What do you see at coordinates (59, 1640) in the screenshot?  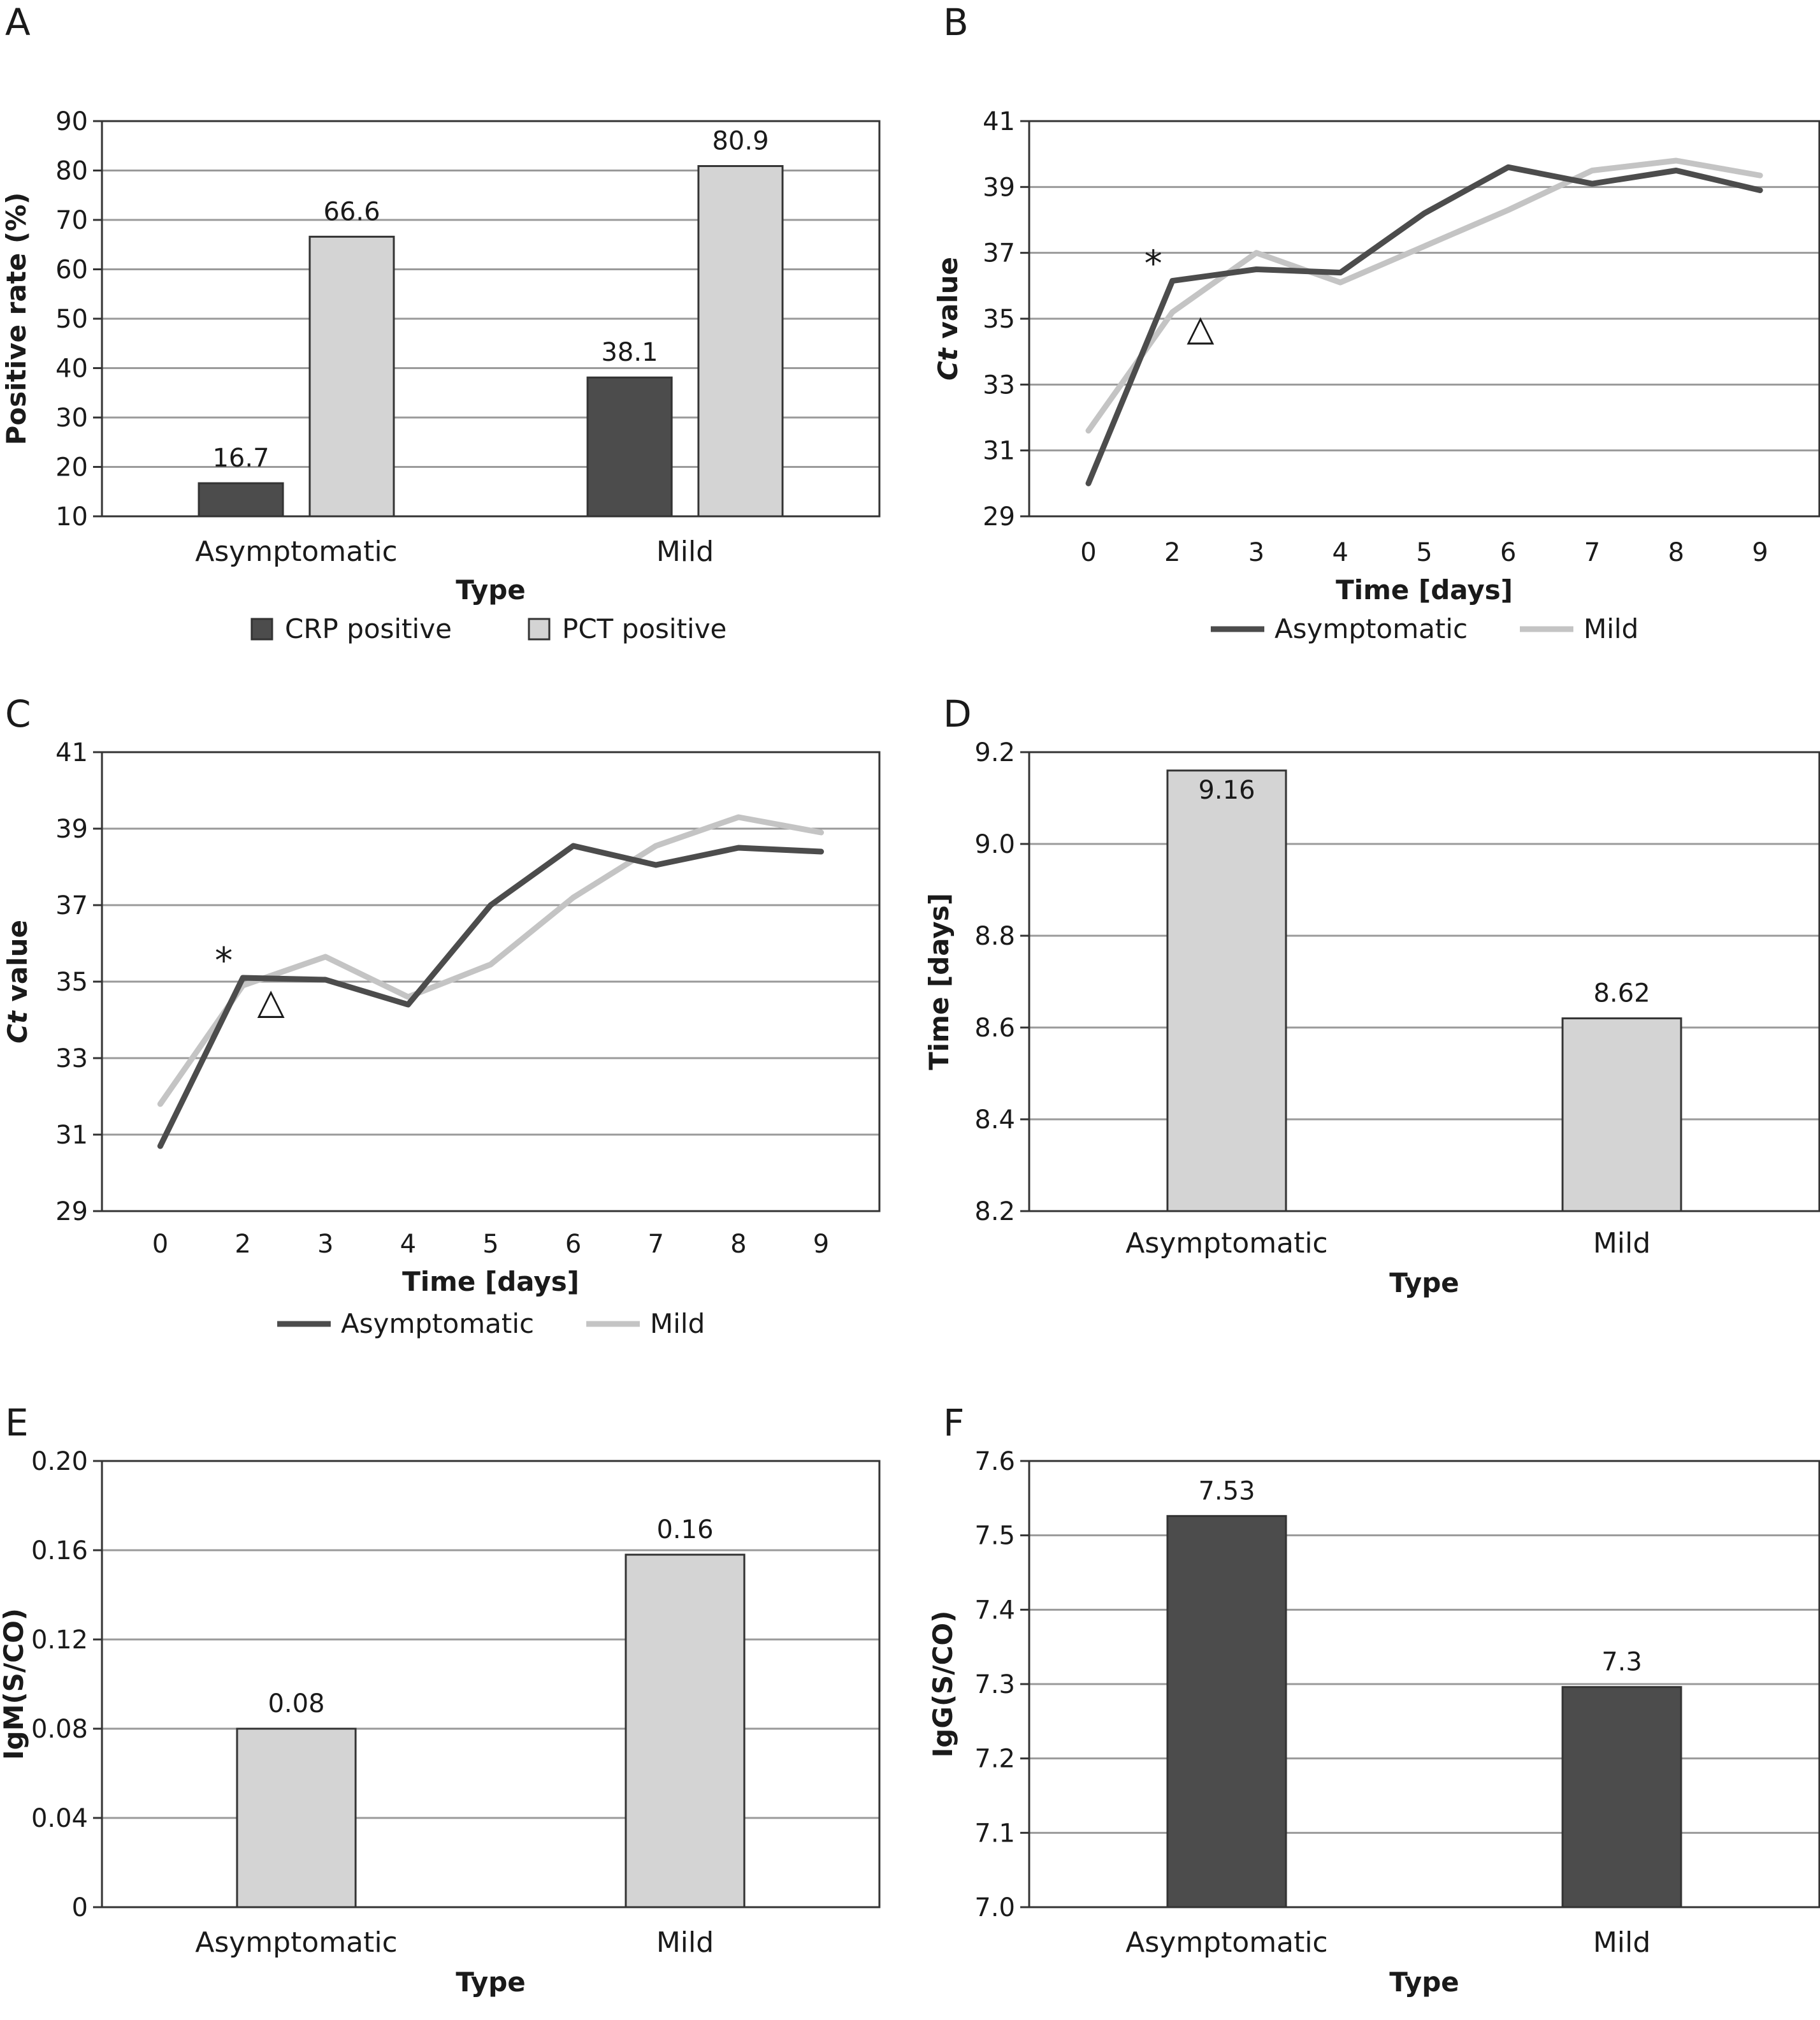 I see `y-tick-label: 0.12` at bounding box center [59, 1640].